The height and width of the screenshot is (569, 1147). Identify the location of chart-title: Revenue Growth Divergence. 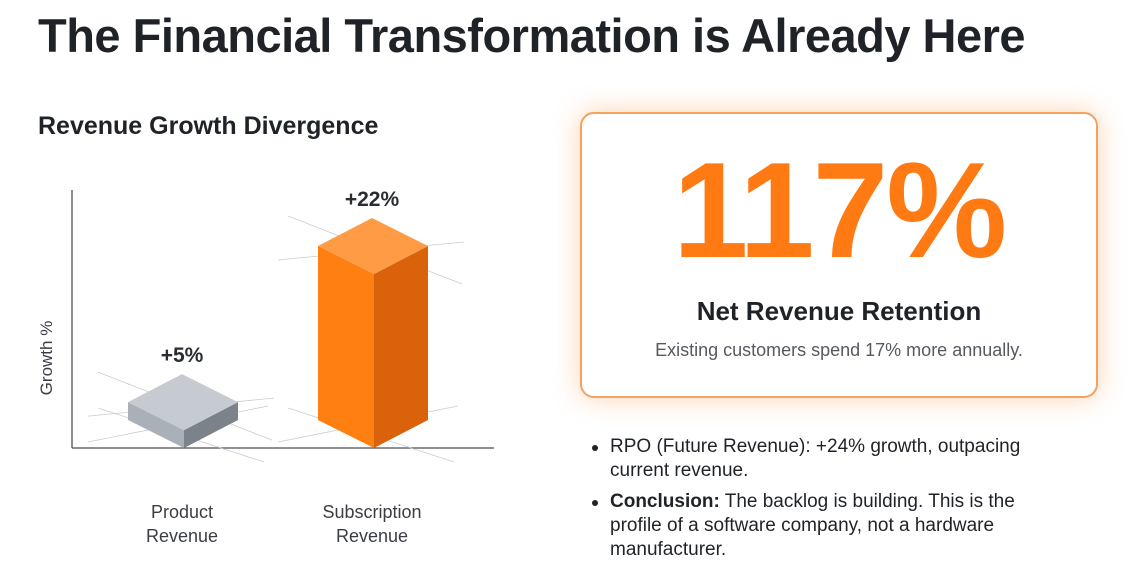
(208, 126).